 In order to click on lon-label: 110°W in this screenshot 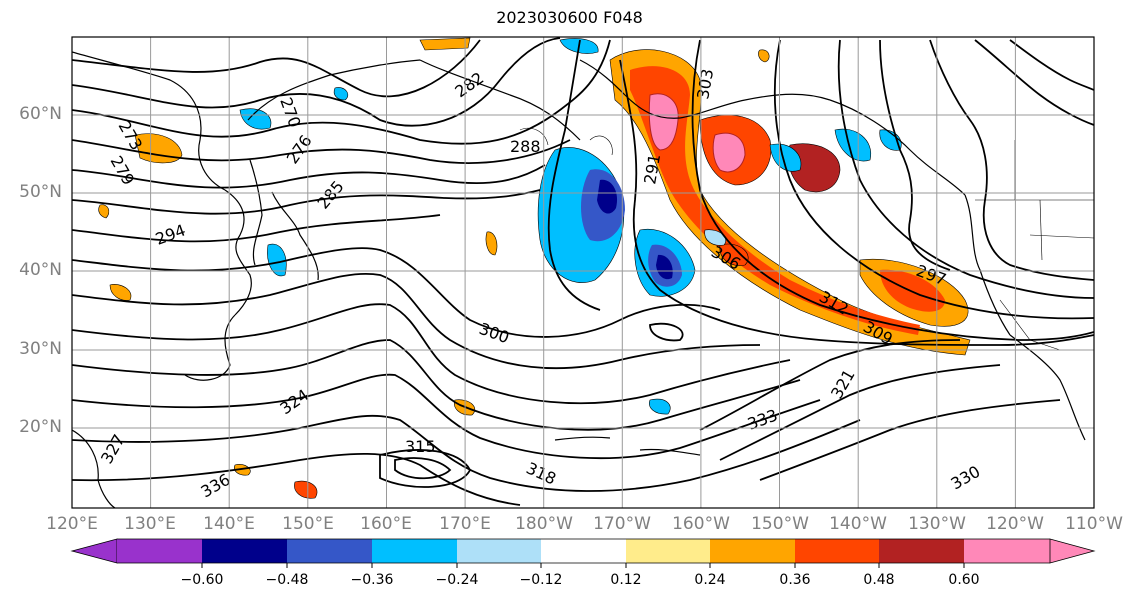, I will do `click(1094, 524)`.